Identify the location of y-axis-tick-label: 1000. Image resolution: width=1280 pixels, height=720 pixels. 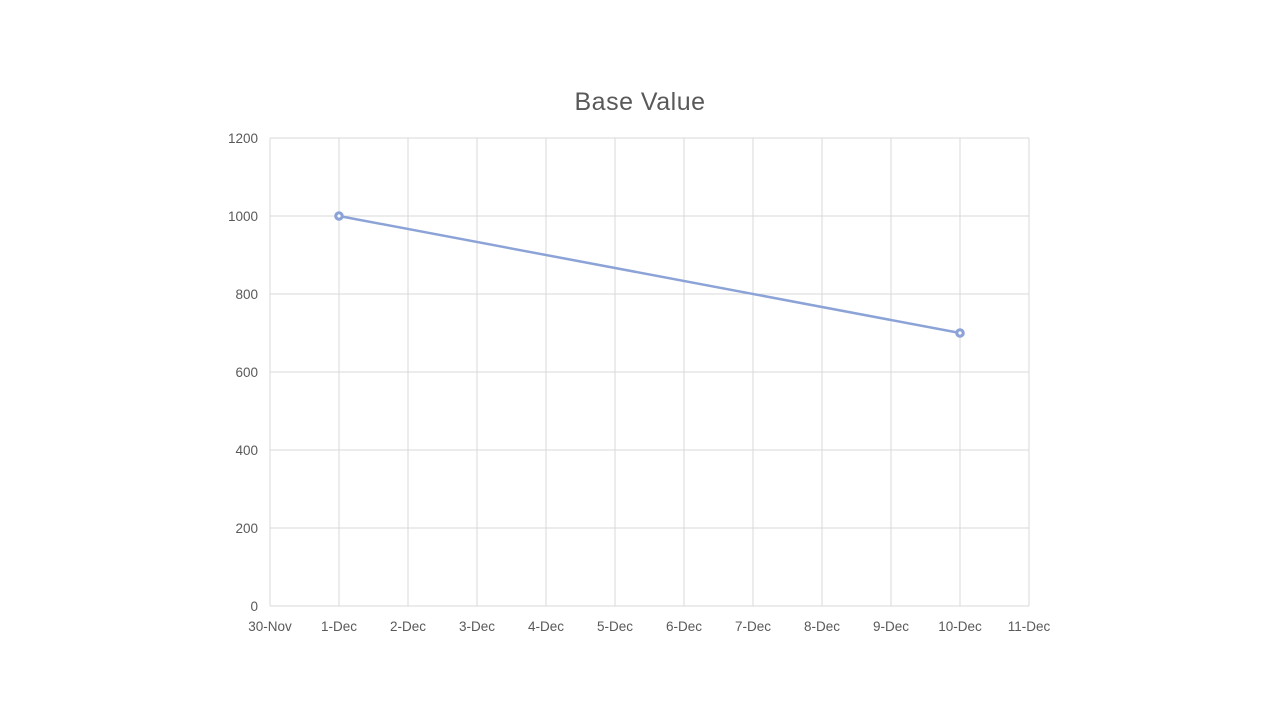
(243, 216).